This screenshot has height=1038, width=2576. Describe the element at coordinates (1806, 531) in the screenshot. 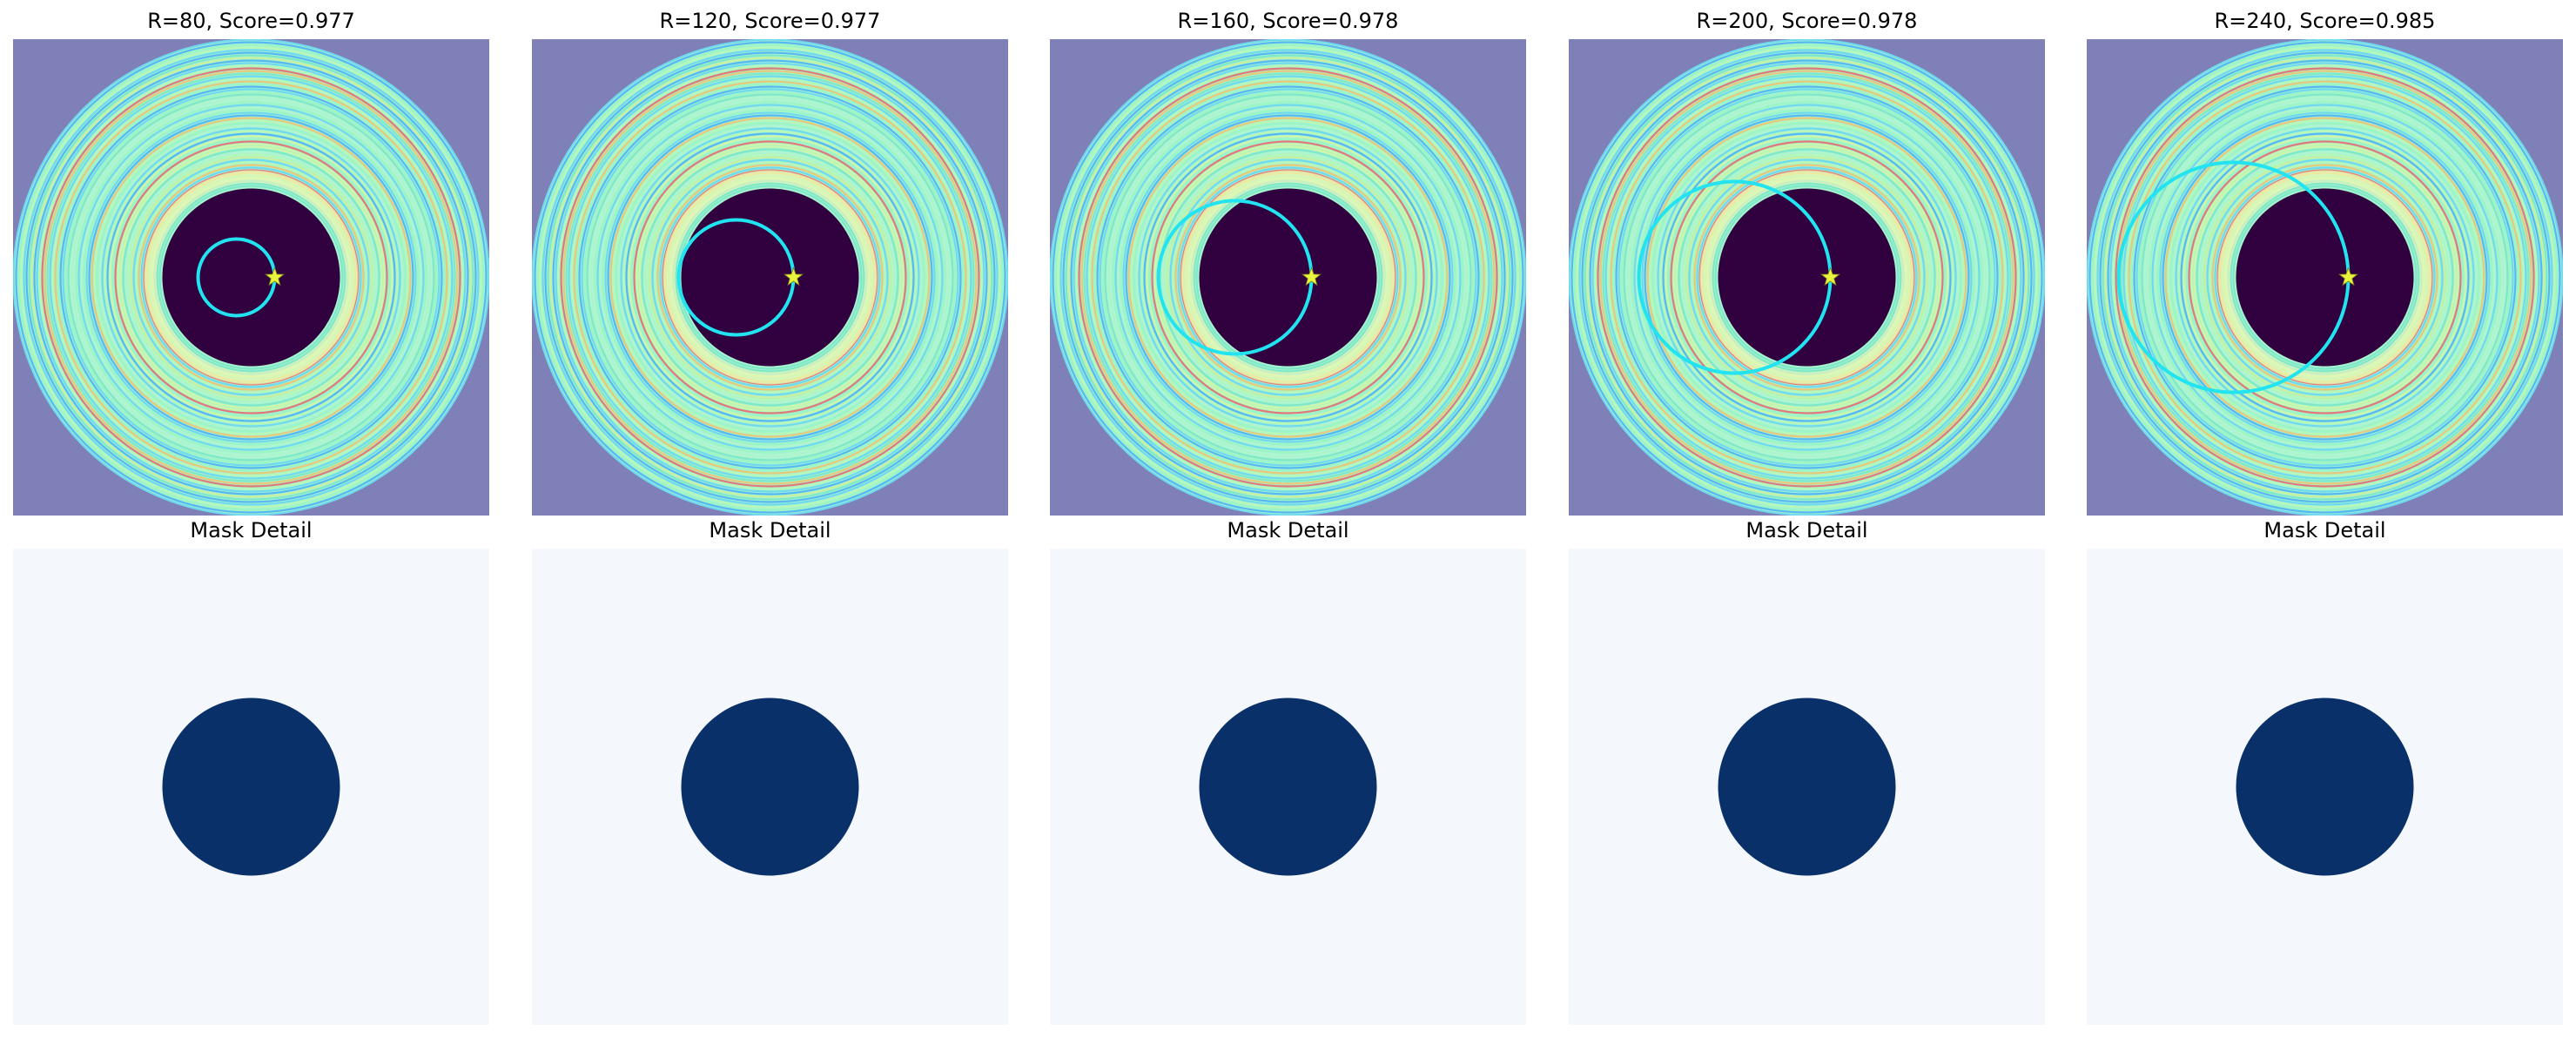

I see `mask-title-4: Mask Detail` at that location.